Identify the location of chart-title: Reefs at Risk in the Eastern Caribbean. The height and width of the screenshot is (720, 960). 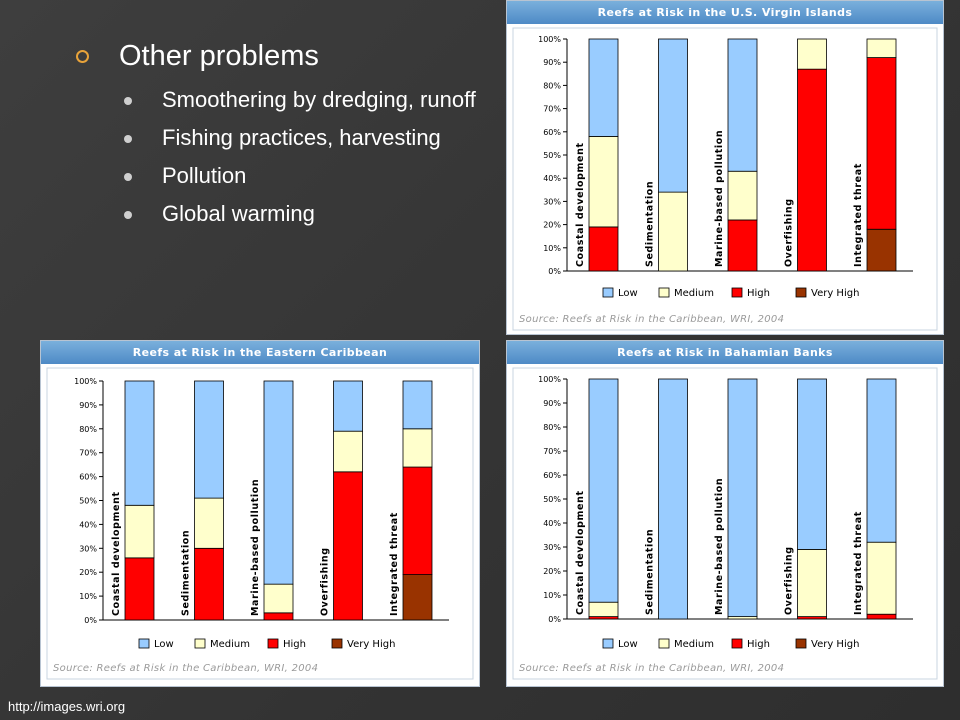
(260, 352).